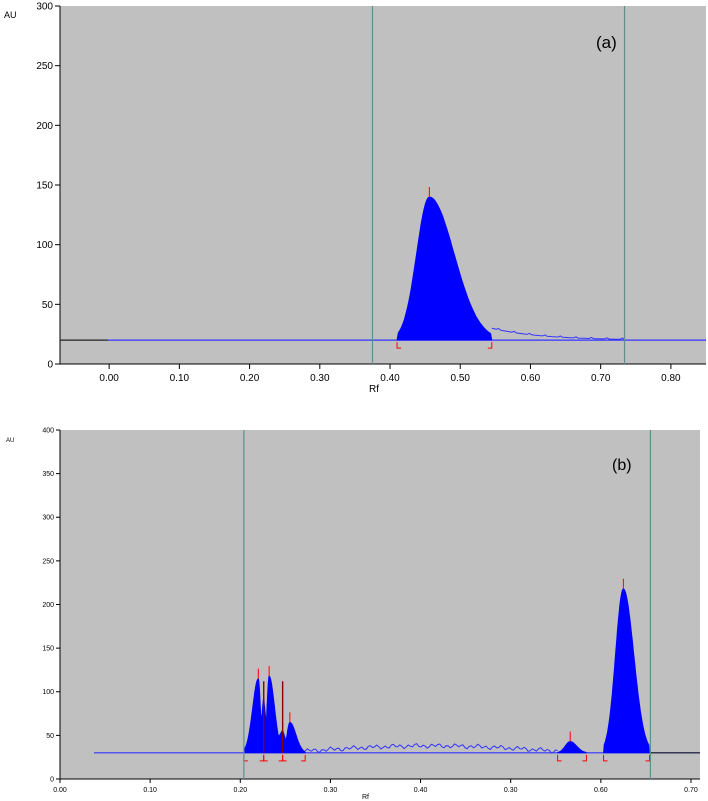  I want to click on panel-label: (a), so click(606, 42).